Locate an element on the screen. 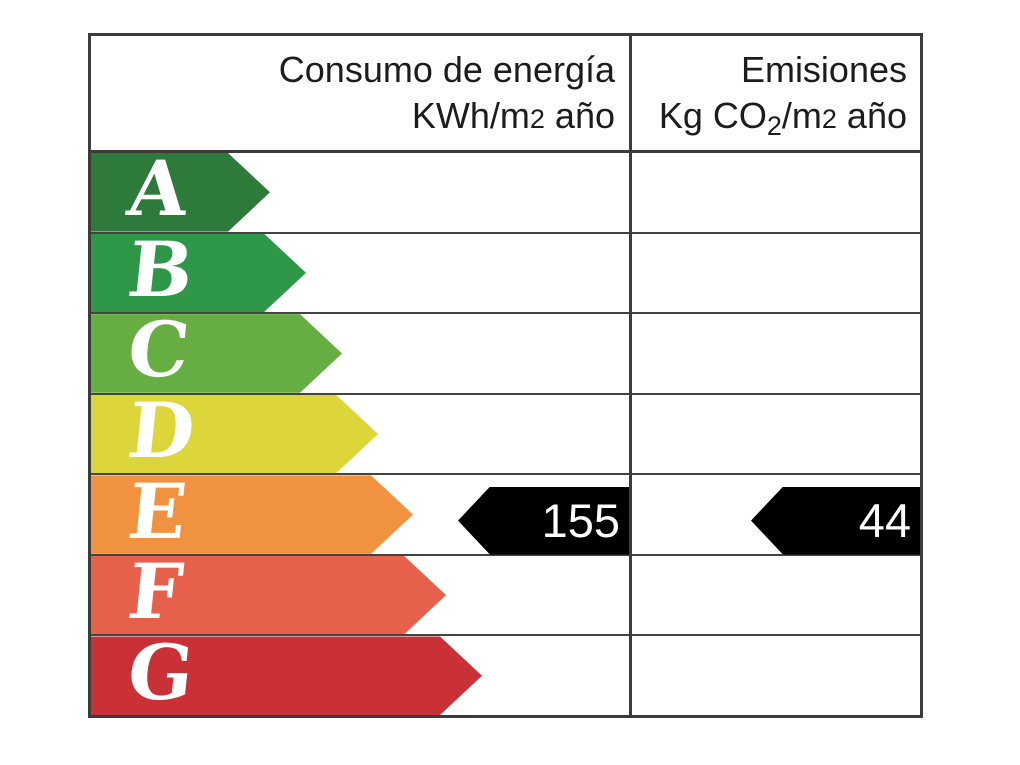 This screenshot has height=765, width=1020. rating-letter-c: C is located at coordinates (158, 350).